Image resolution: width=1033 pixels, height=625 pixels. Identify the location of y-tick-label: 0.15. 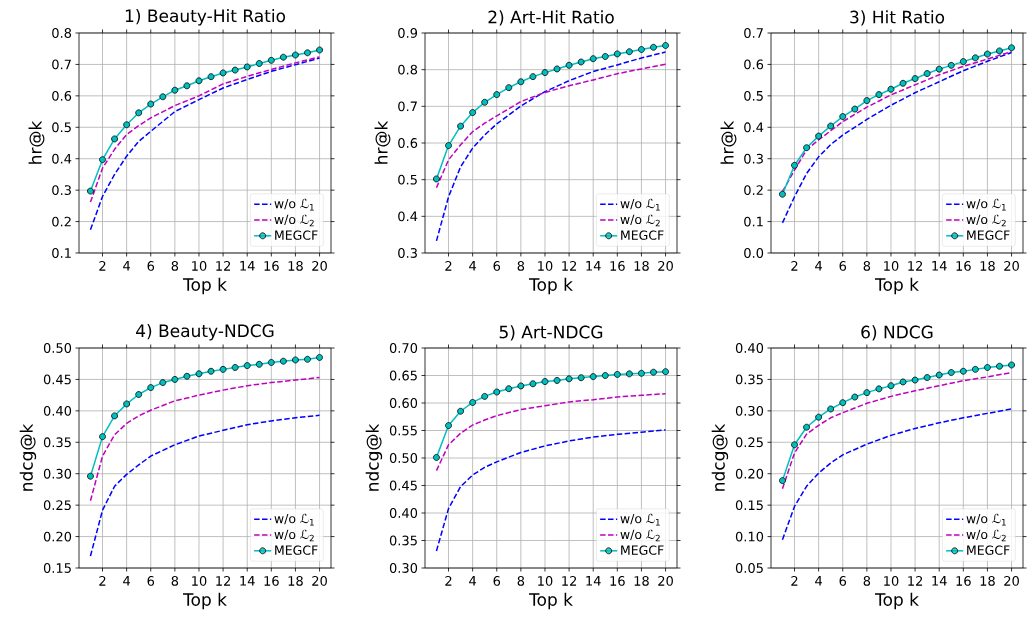
(749, 505).